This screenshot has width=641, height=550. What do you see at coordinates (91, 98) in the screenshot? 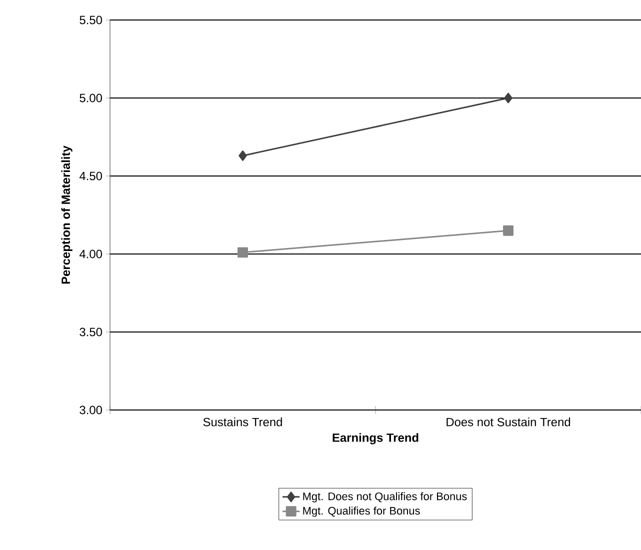
I see `y-tick-label: 5.00` at bounding box center [91, 98].